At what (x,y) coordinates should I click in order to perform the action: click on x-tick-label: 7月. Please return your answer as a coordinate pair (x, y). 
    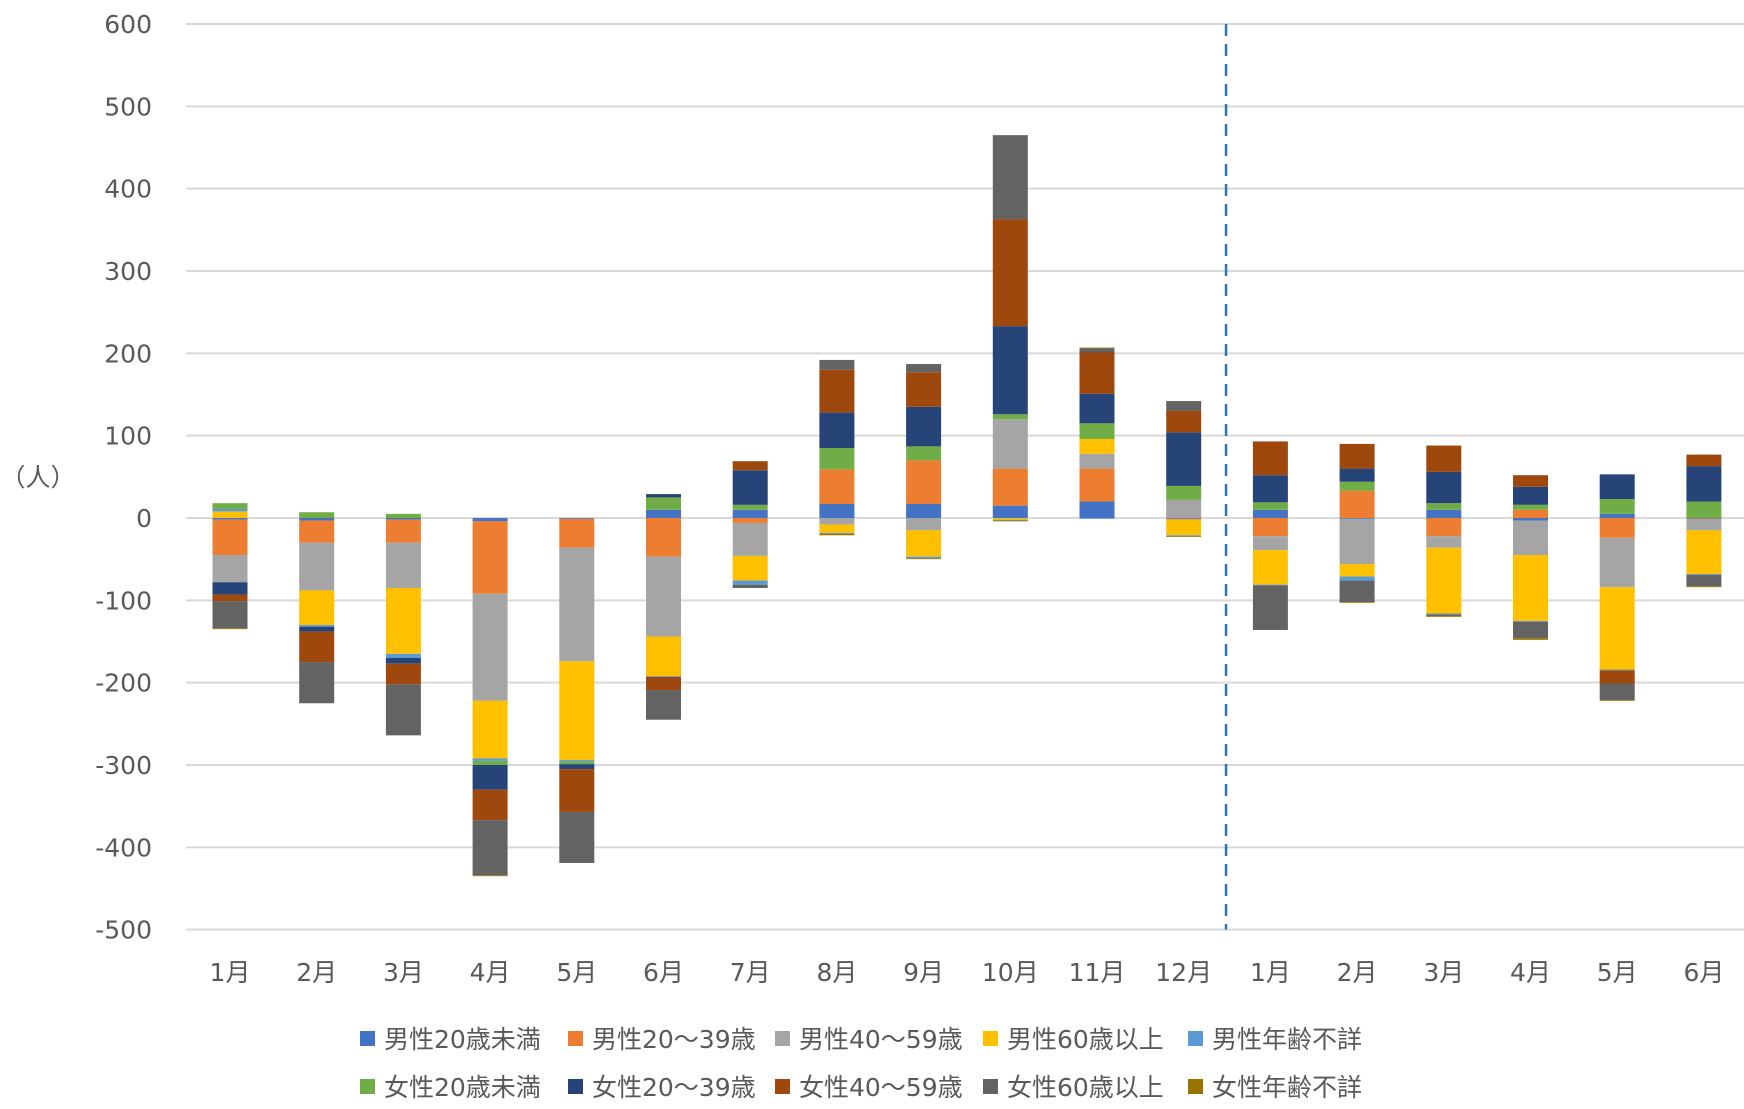
    Looking at the image, I should click on (750, 972).